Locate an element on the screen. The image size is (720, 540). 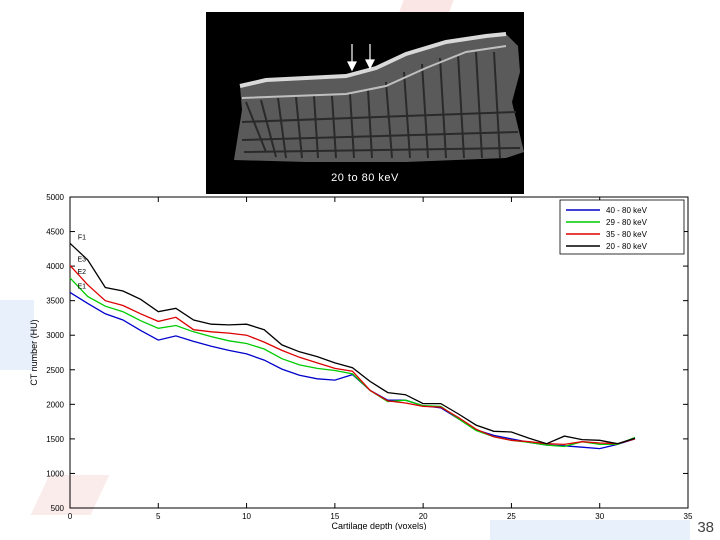
x-tick-label: 5 is located at coordinates (158, 516).